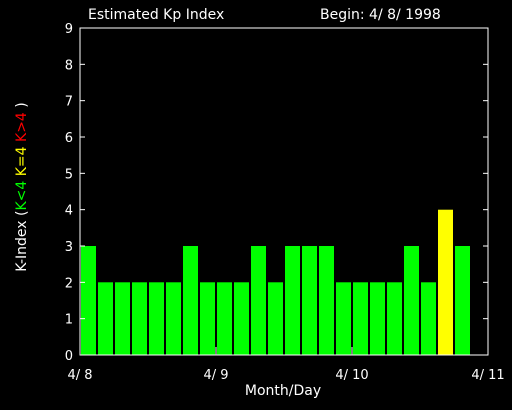 The width and height of the screenshot is (512, 410). I want to click on x-tick-label: 4/ 9, so click(215, 375).